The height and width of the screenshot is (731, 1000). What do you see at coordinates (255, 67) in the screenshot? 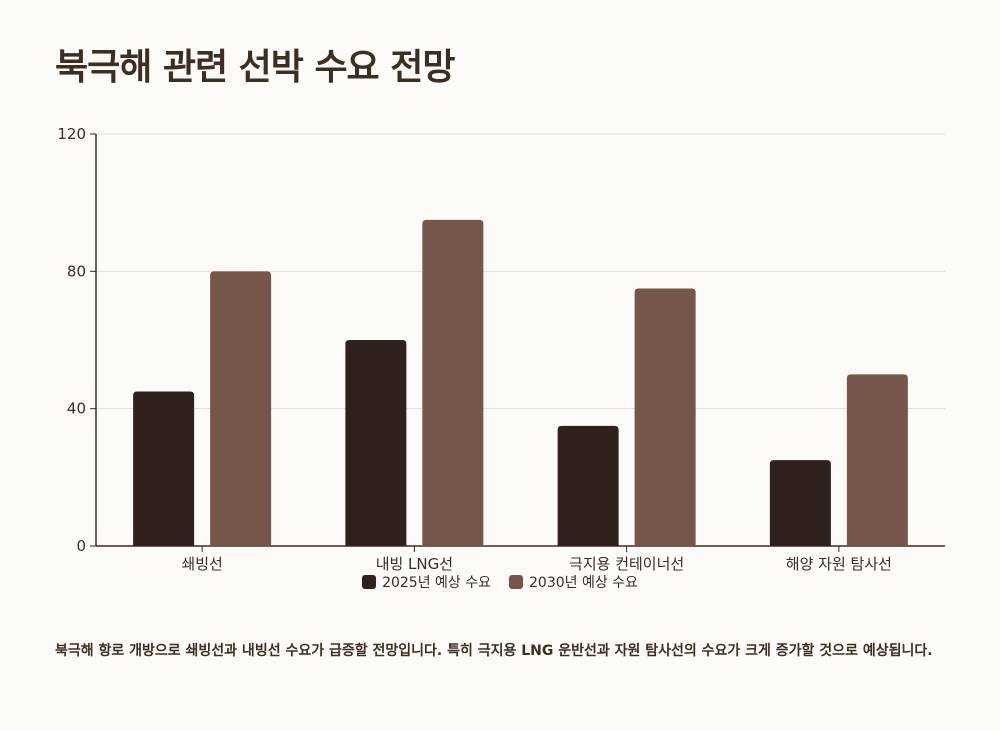
I see `chart-title: 북극해 관련 선박 수요 전망` at bounding box center [255, 67].